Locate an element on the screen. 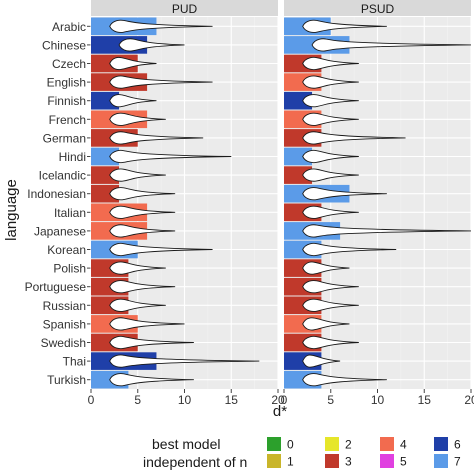 The image size is (474, 474). y-tick-label: Swedish is located at coordinates (63, 343).